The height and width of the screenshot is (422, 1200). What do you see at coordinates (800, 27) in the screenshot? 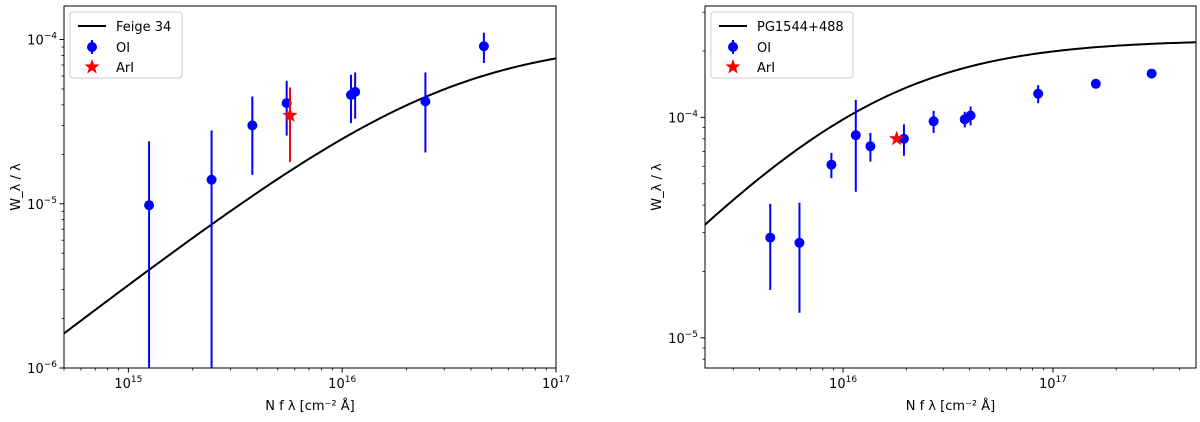
I see `legend-curve-label: PG1544+488` at bounding box center [800, 27].